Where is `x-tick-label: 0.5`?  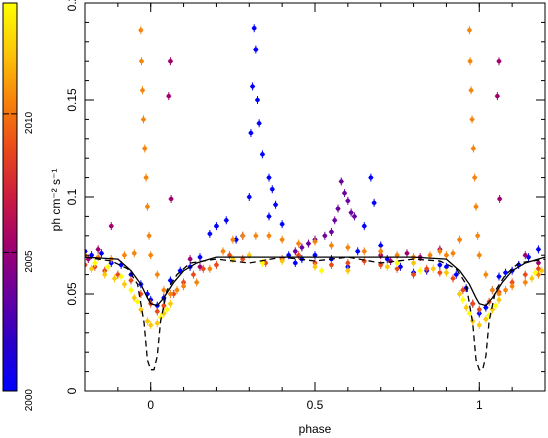 x-tick-label: 0.5 is located at coordinates (315, 405).